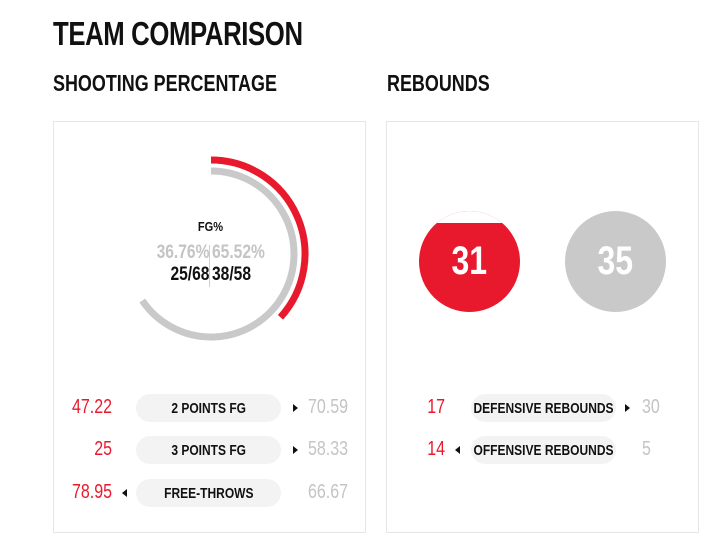 This screenshot has height=547, width=712. I want to click on fg-ring-away-arc, so click(218, 254).